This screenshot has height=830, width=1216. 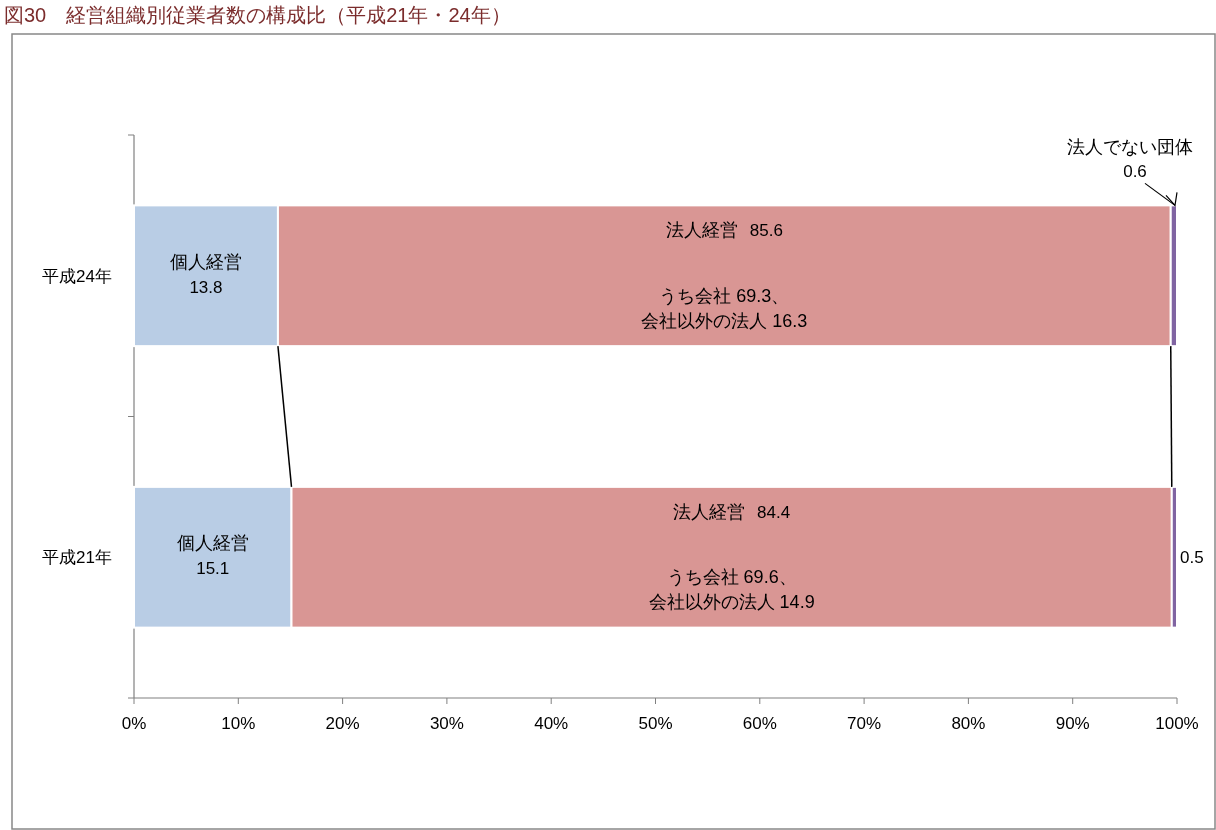 What do you see at coordinates (759, 723) in the screenshot?
I see `x-tick-label: 60%` at bounding box center [759, 723].